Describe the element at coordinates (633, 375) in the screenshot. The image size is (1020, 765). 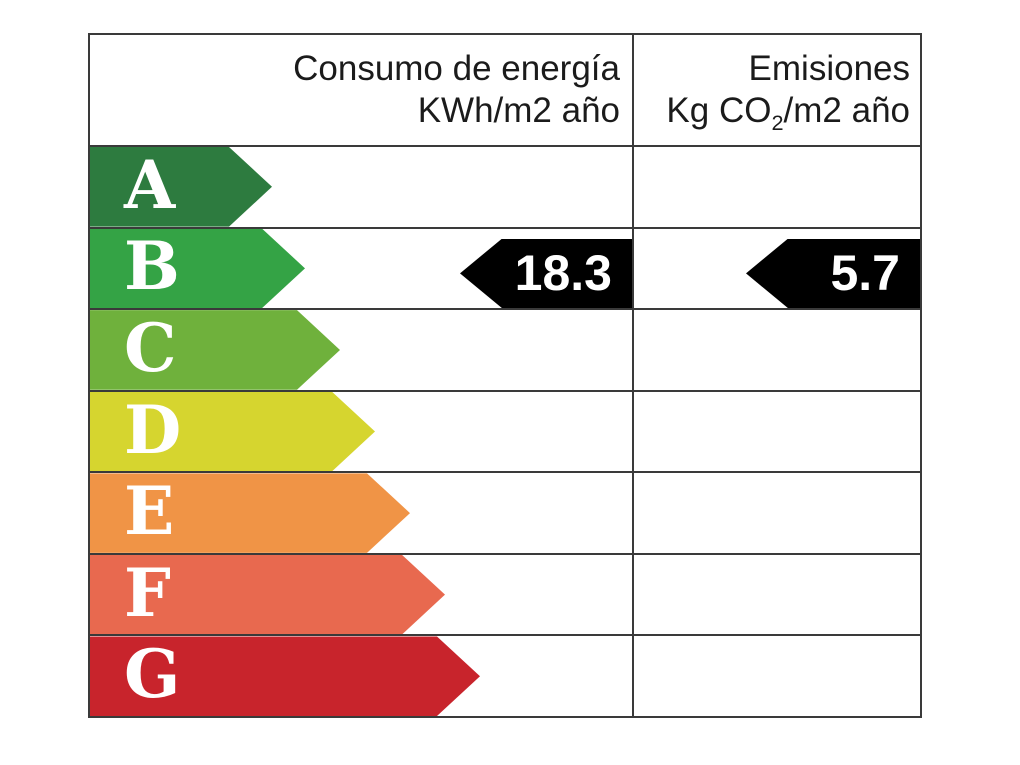
I see `column-divider` at that location.